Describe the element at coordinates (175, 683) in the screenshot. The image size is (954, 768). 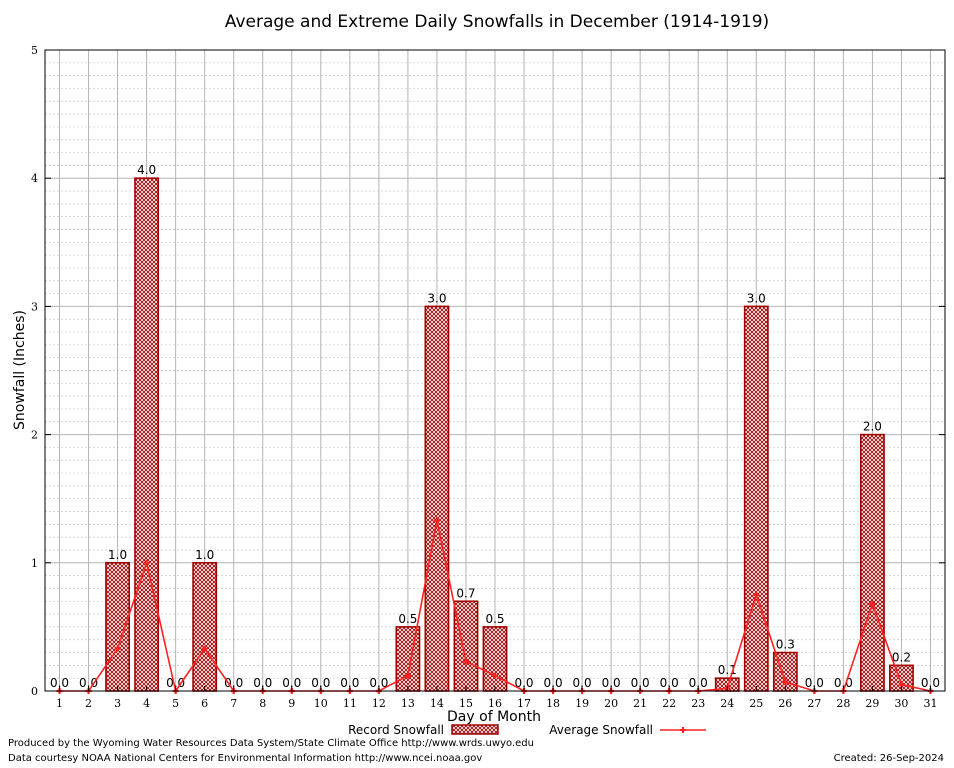
I see `bar-value-label-day-5: 0.0` at that location.